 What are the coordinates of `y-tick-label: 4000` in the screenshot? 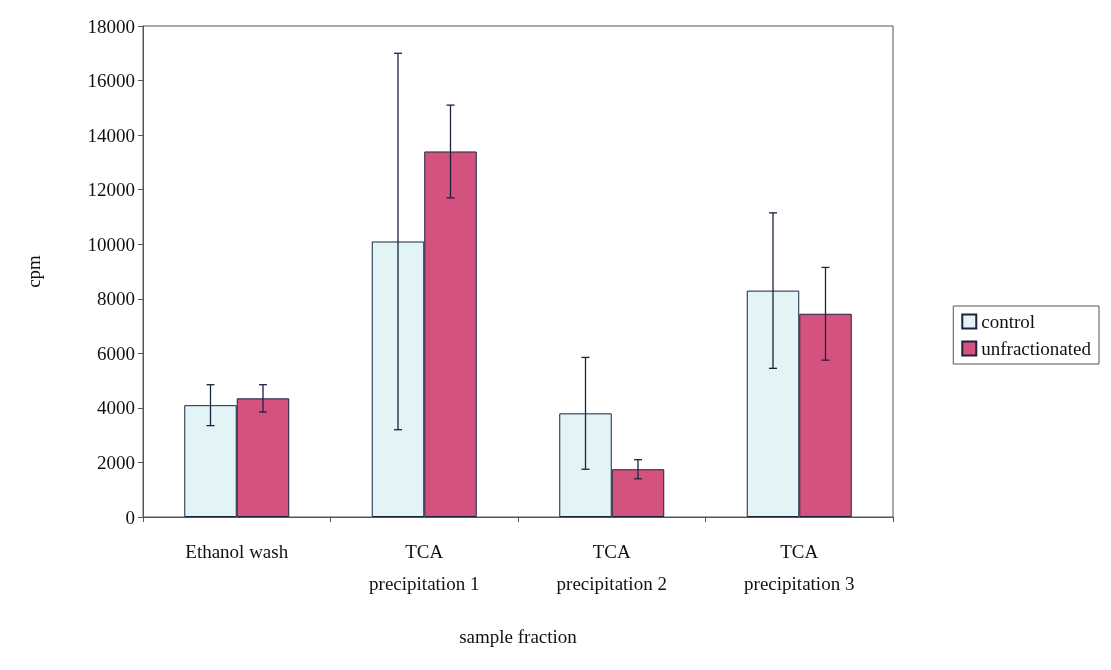 It's located at (116, 408).